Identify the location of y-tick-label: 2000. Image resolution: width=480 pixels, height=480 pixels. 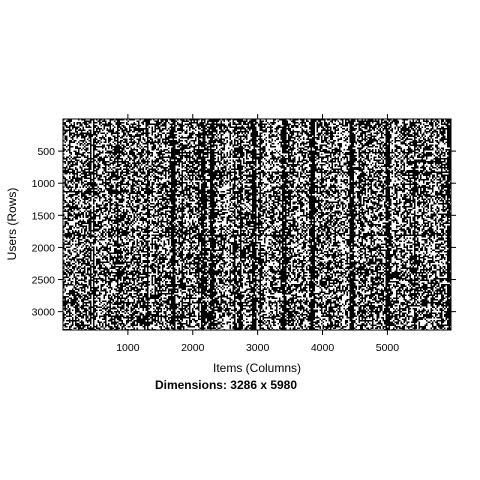
(44, 248).